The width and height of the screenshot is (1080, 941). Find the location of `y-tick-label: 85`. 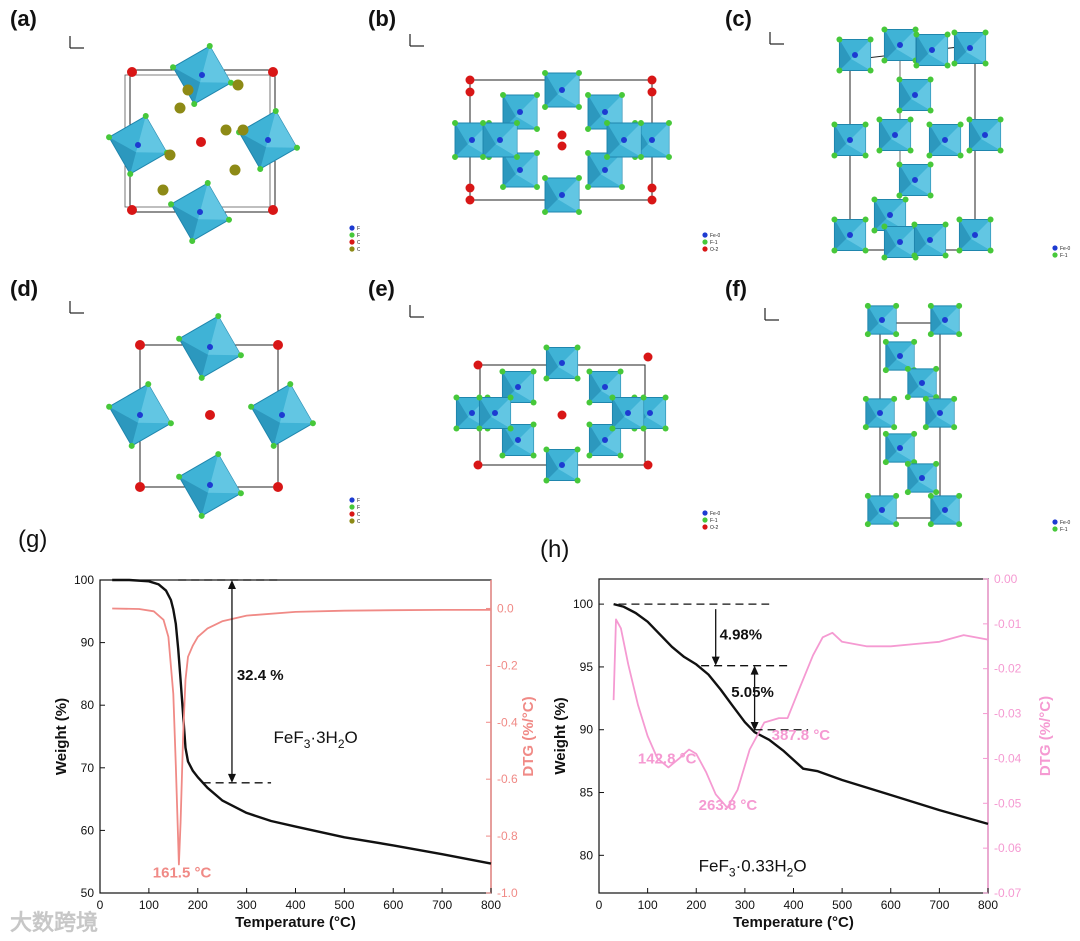

y-tick-label: 85 is located at coordinates (587, 793).